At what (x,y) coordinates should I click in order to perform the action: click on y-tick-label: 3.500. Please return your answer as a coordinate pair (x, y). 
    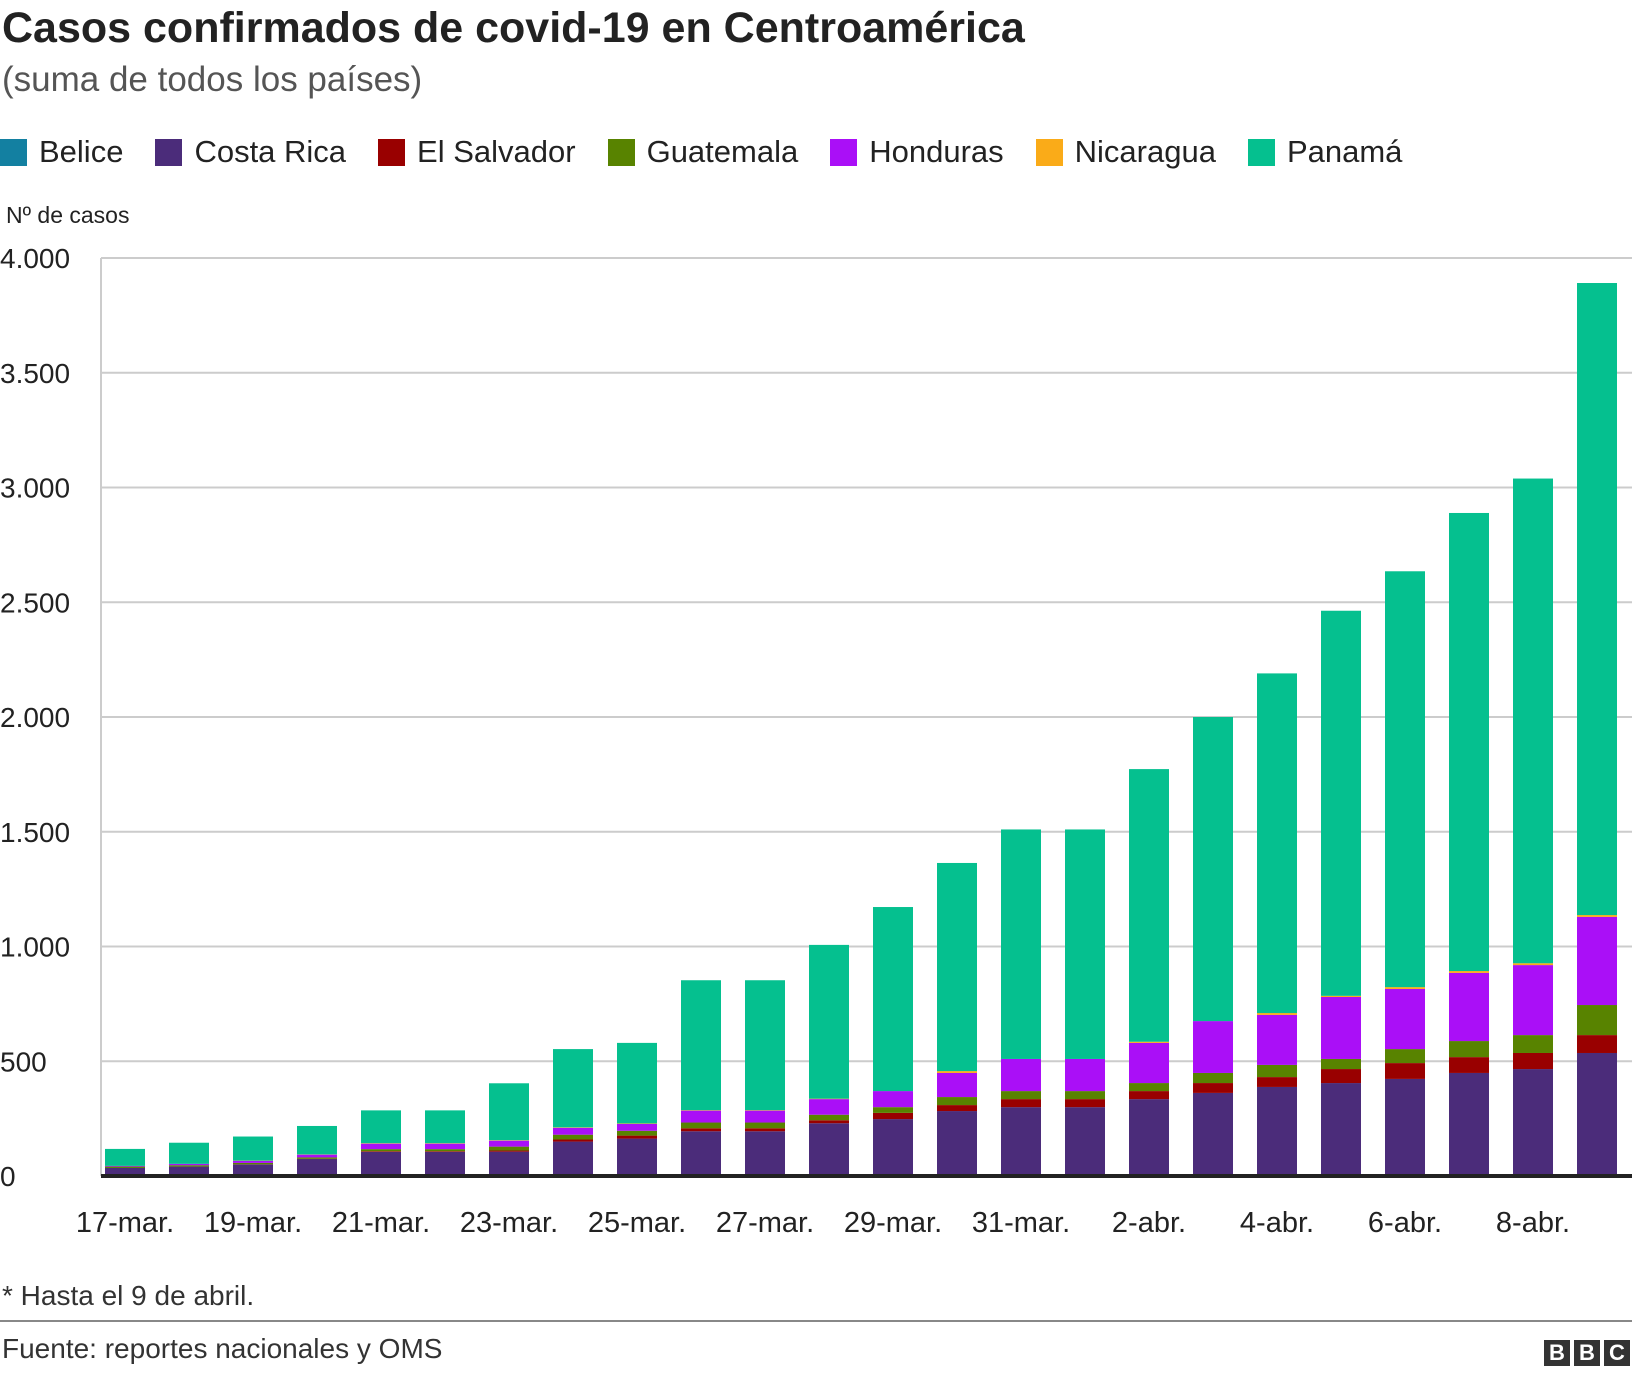
    Looking at the image, I should click on (35, 373).